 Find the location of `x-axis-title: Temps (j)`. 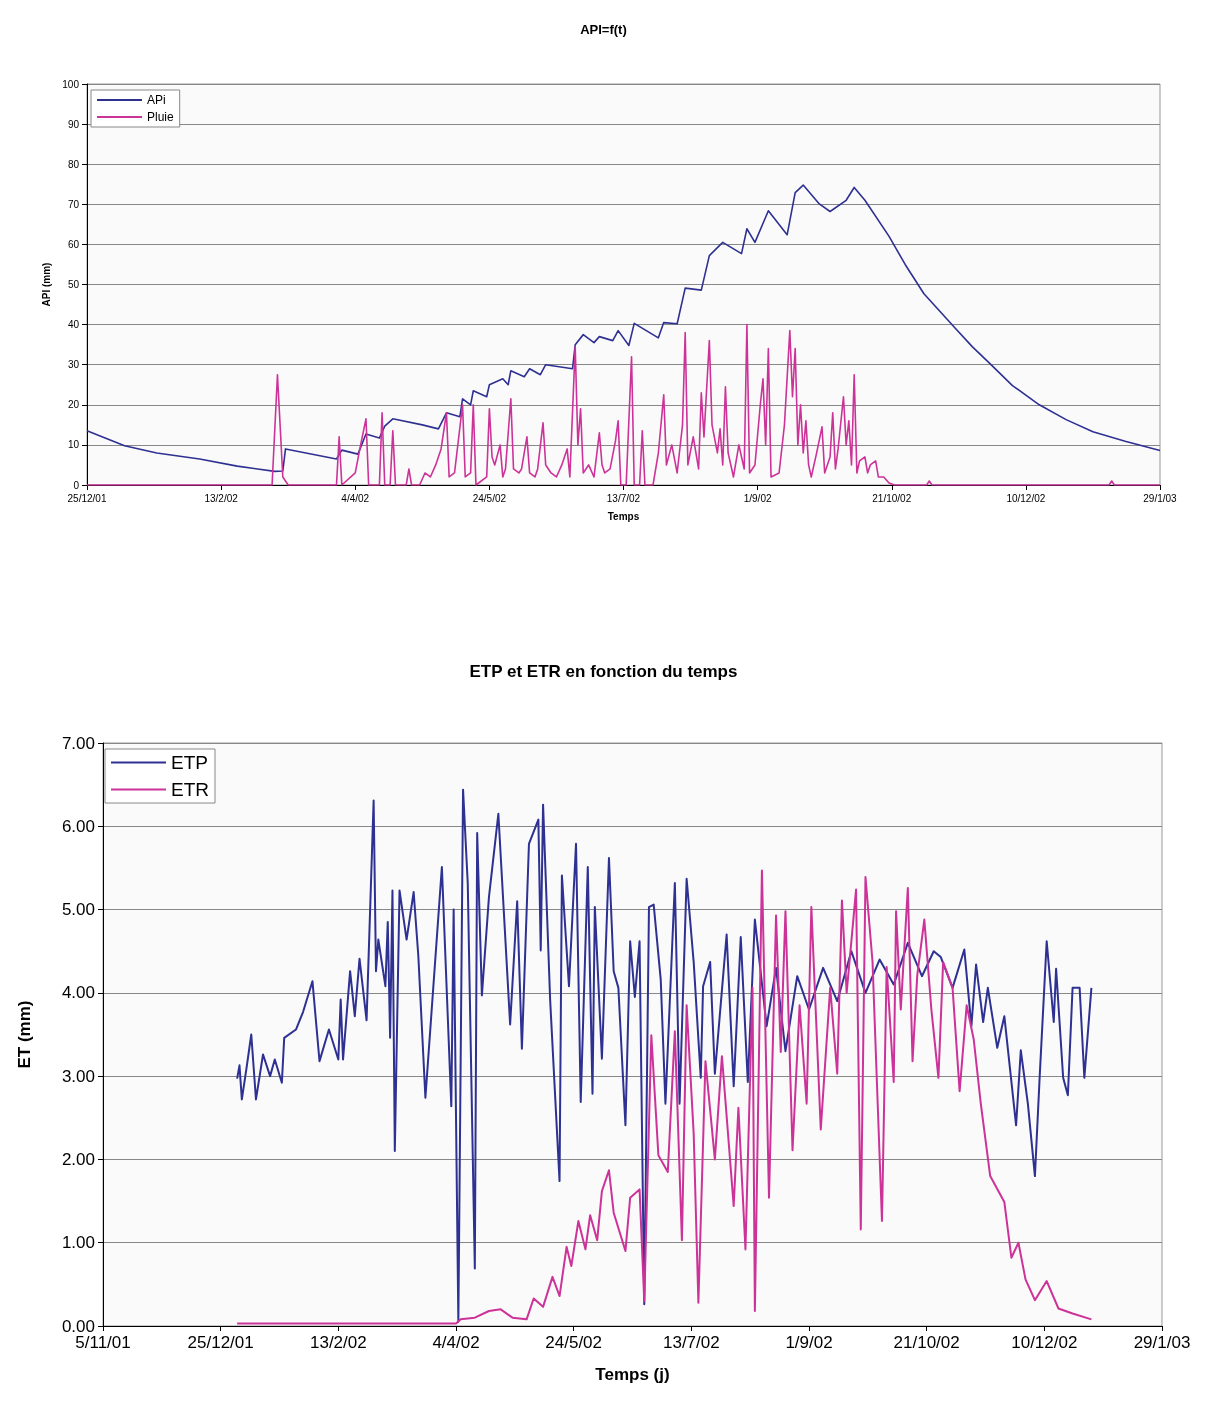

x-axis-title: Temps (j) is located at coordinates (632, 1374).